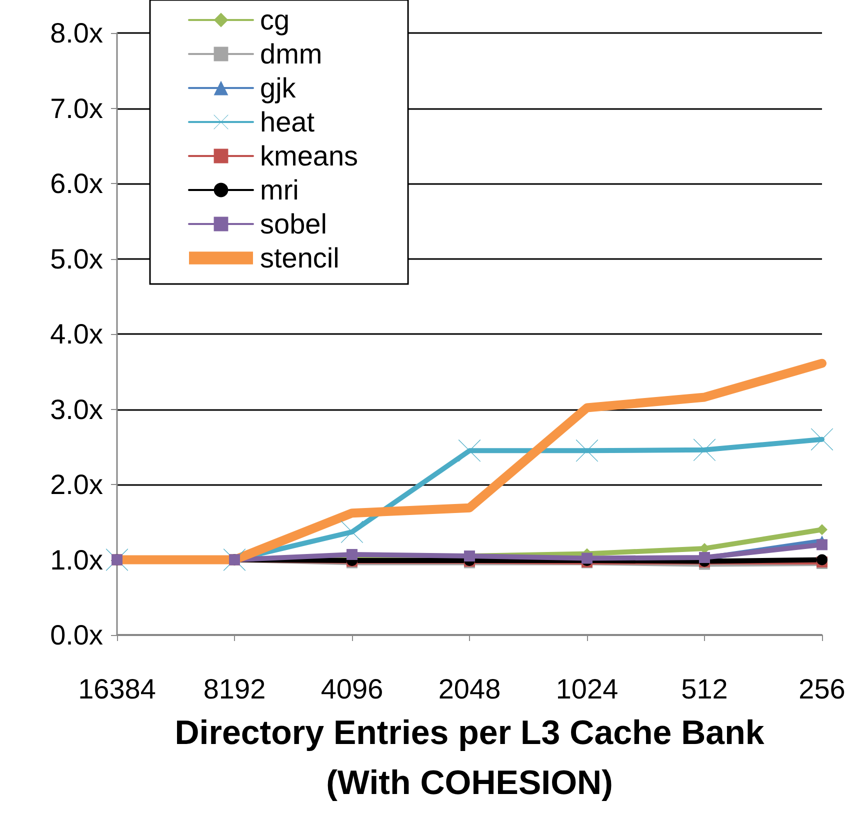 The width and height of the screenshot is (866, 821). Describe the element at coordinates (287, 122) in the screenshot. I see `legend-label: heat` at that location.